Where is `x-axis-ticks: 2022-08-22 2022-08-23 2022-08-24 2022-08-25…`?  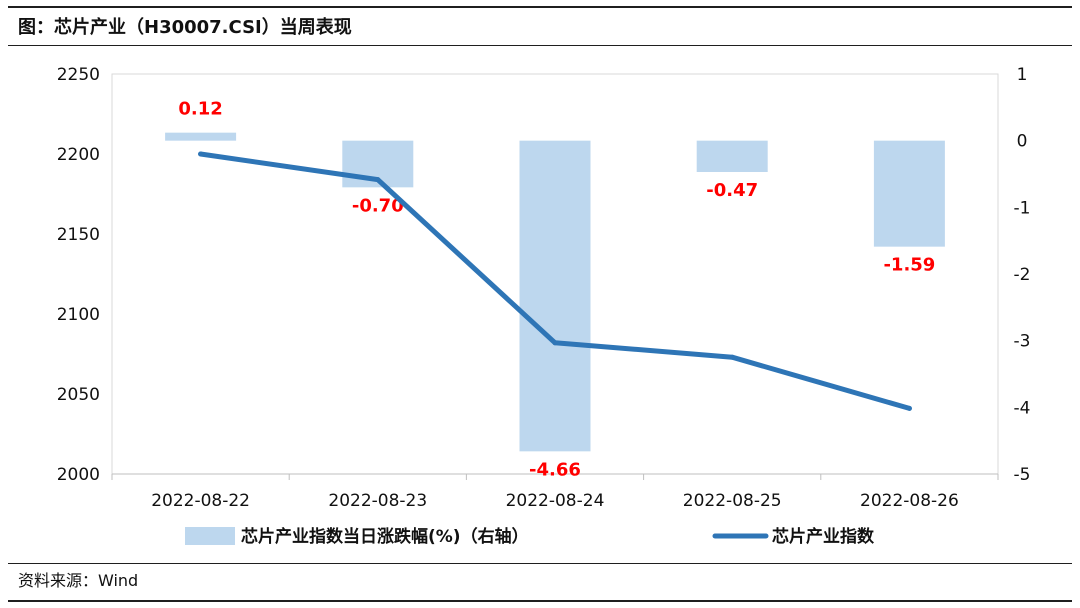 x-axis-ticks: 2022-08-22 2022-08-23 2022-08-24 2022-08-25… is located at coordinates (555, 501).